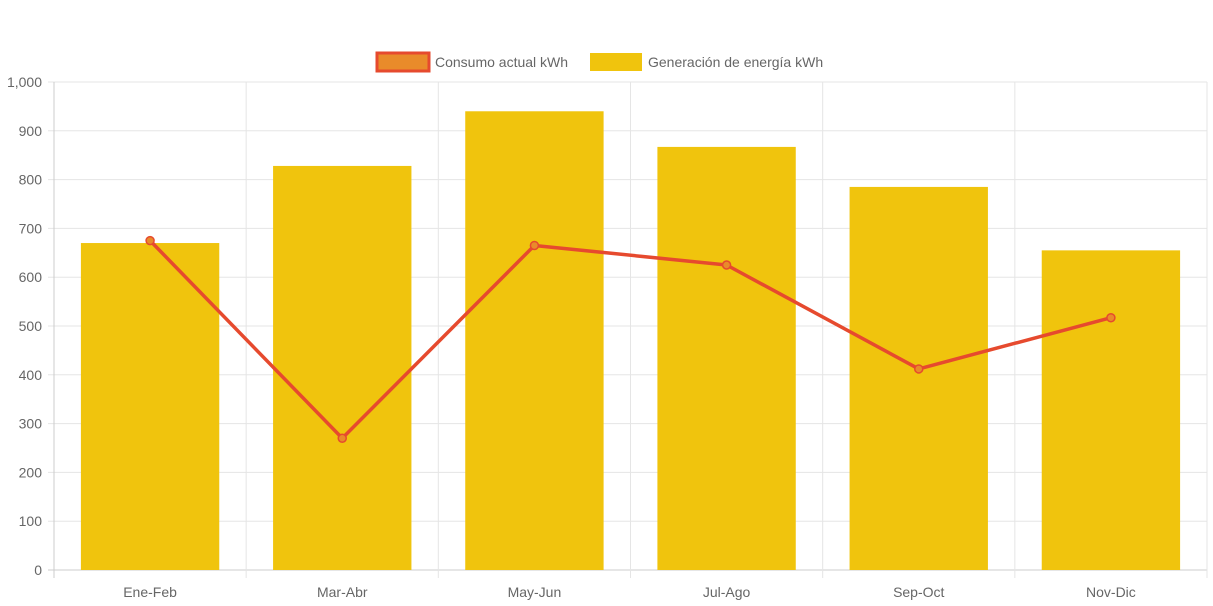 The width and height of the screenshot is (1213, 606). Describe the element at coordinates (150, 407) in the screenshot. I see `bar-ene-feb` at that location.